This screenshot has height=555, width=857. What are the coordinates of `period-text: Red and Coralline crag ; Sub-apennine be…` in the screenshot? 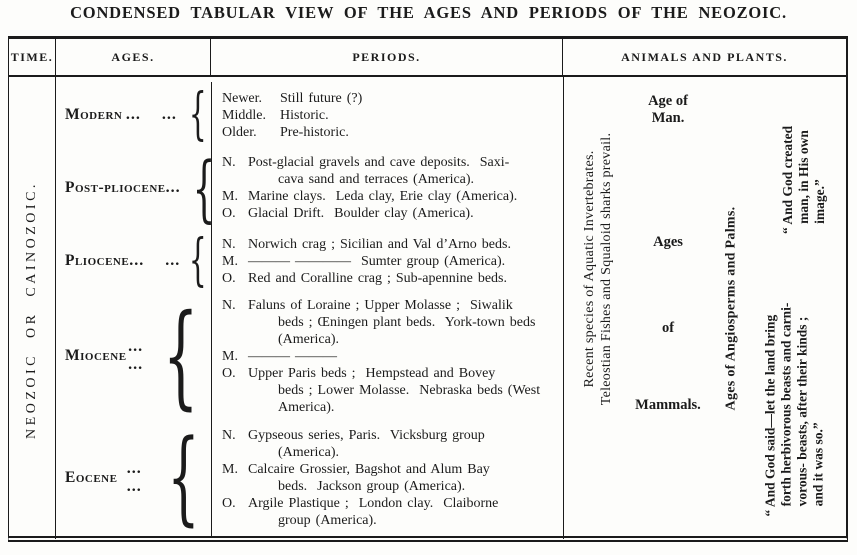 It's located at (377, 278).